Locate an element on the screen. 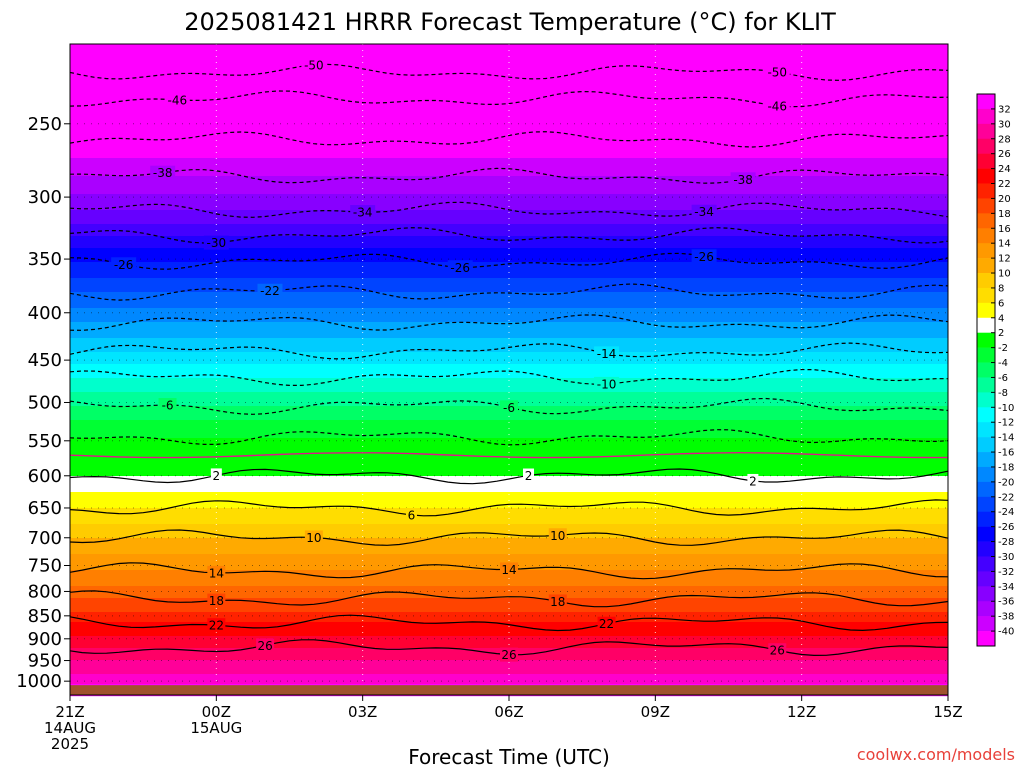 The image size is (1024, 768). colorbar-label: -32 is located at coordinates (1006, 572).